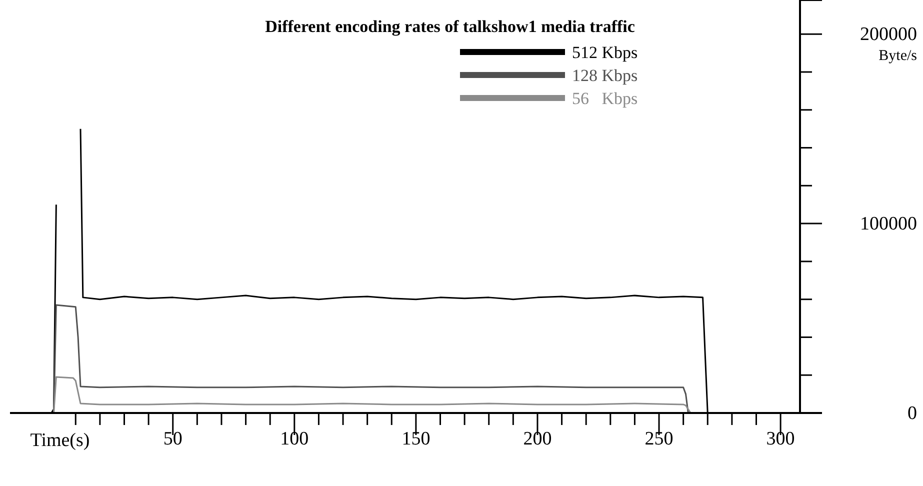 The width and height of the screenshot is (923, 486). Describe the element at coordinates (605, 98) in the screenshot. I see `text: 56 Kbps` at that location.